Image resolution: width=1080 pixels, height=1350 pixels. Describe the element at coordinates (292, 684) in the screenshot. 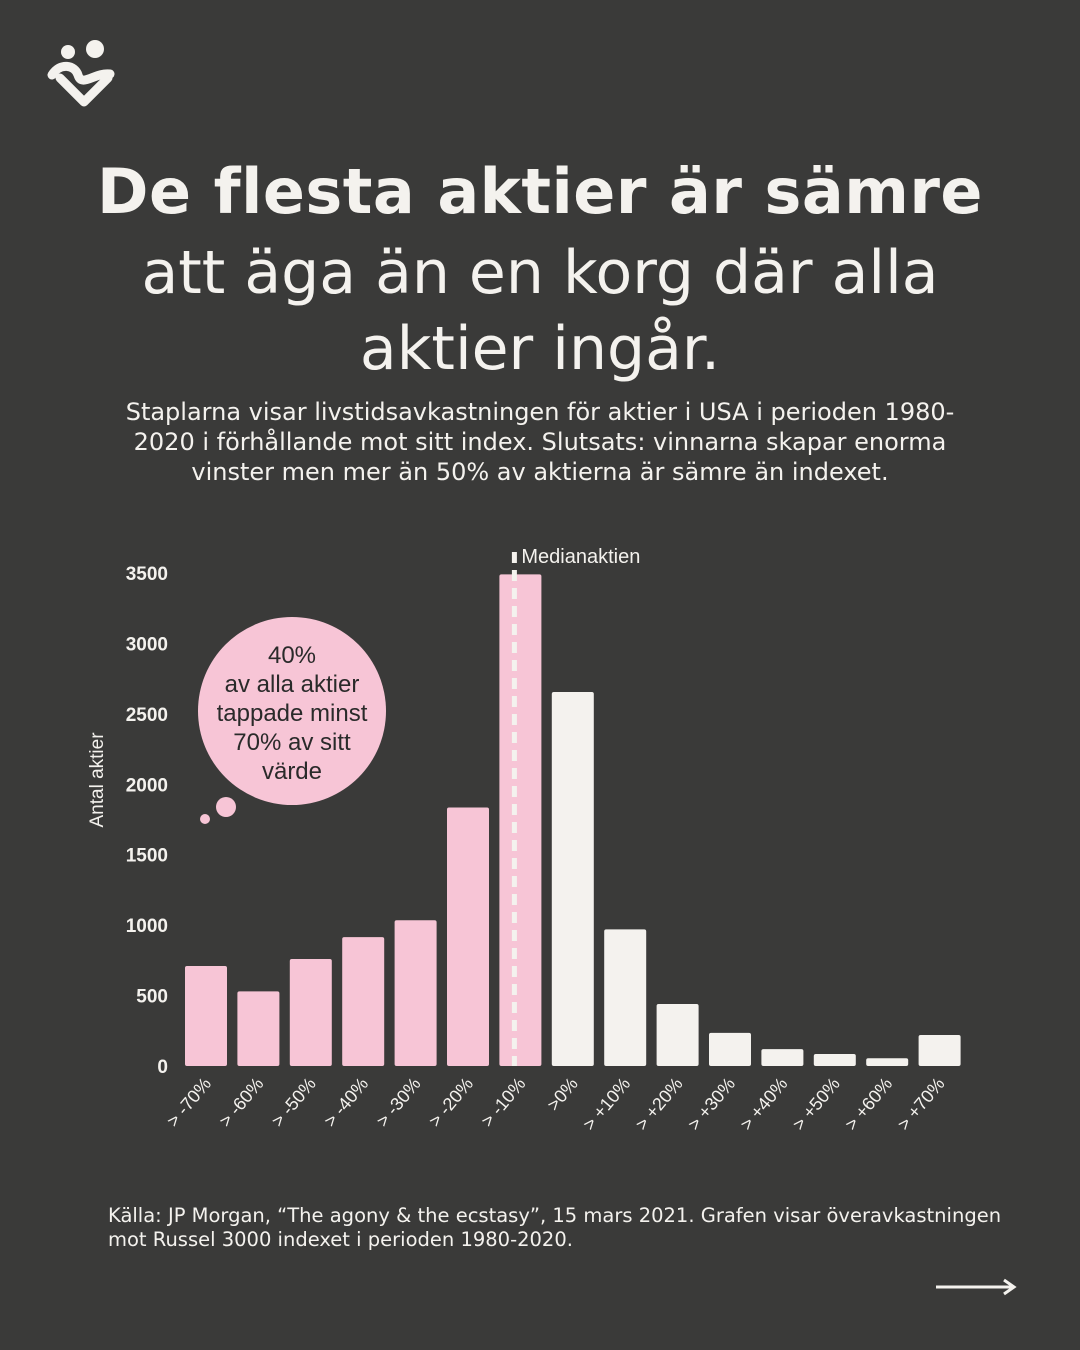

I see `annotation-line: av alla aktier` at that location.